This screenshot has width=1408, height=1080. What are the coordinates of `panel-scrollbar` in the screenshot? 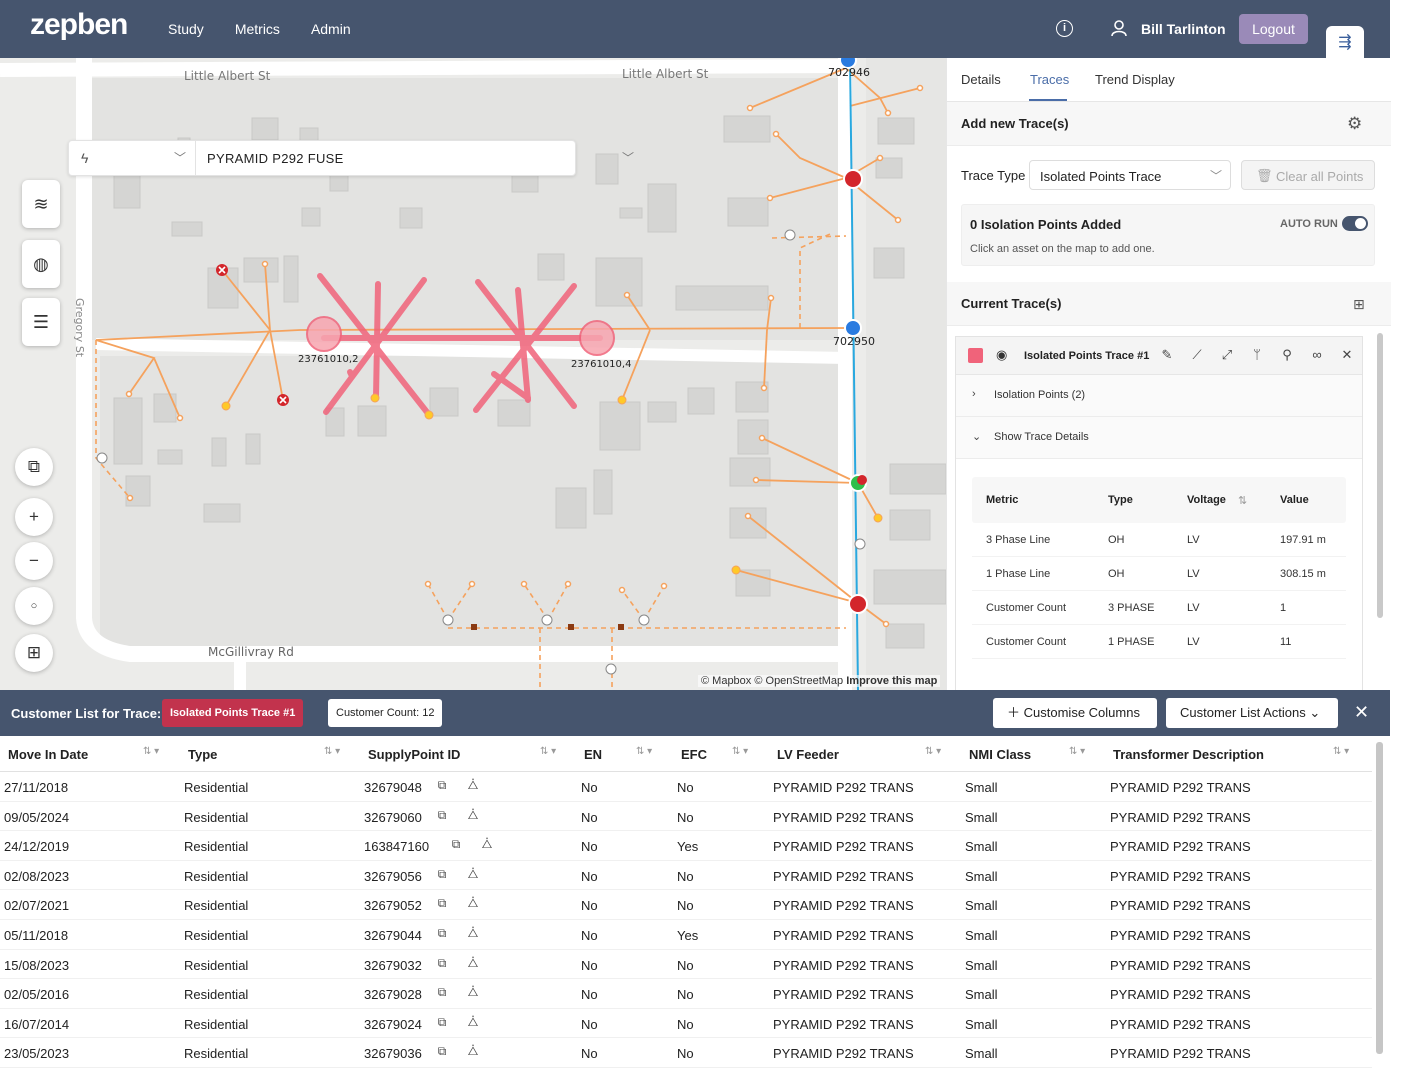 It's located at (1380, 475).